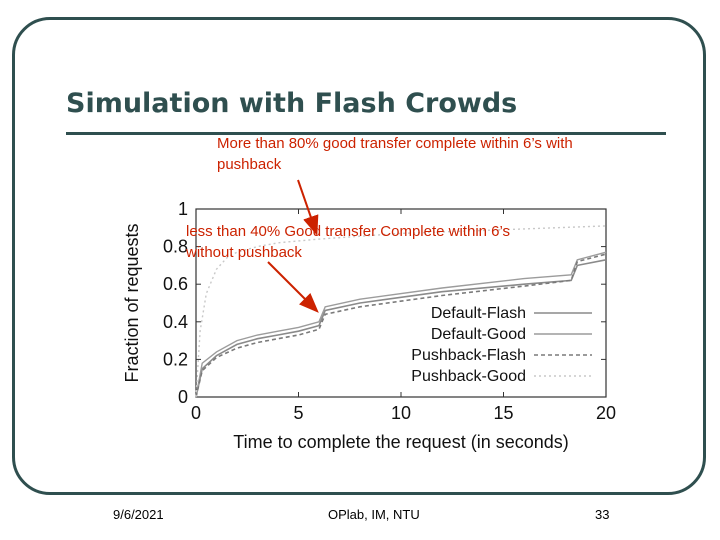 The height and width of the screenshot is (540, 720). What do you see at coordinates (374, 514) in the screenshot?
I see `footer-org: OPlab, IM, NTU` at bounding box center [374, 514].